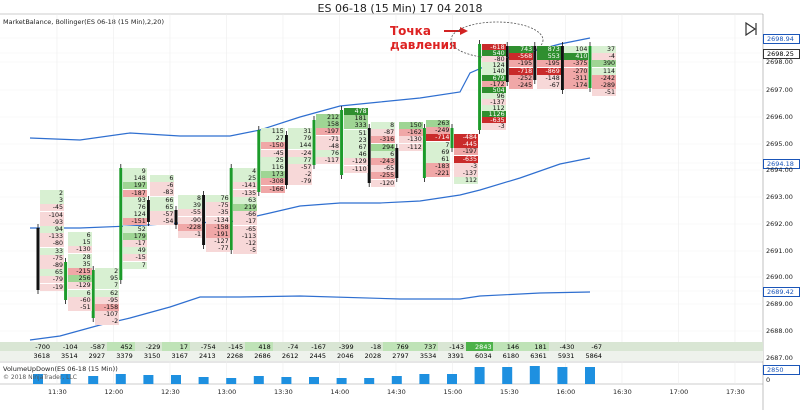 The image size is (800, 410). Describe the element at coordinates (97, 356) in the screenshot. I see `volume-cell: 2927` at that location.